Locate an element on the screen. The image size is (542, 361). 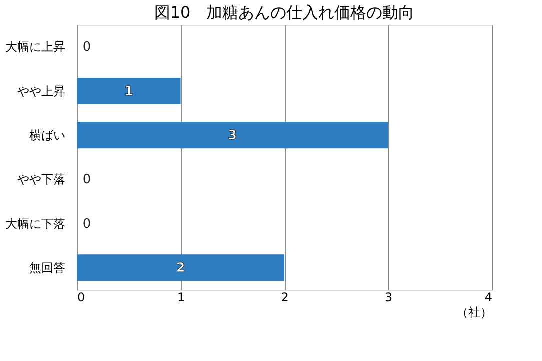
y-tick-label: 大幅に下落 is located at coordinates (36, 223).